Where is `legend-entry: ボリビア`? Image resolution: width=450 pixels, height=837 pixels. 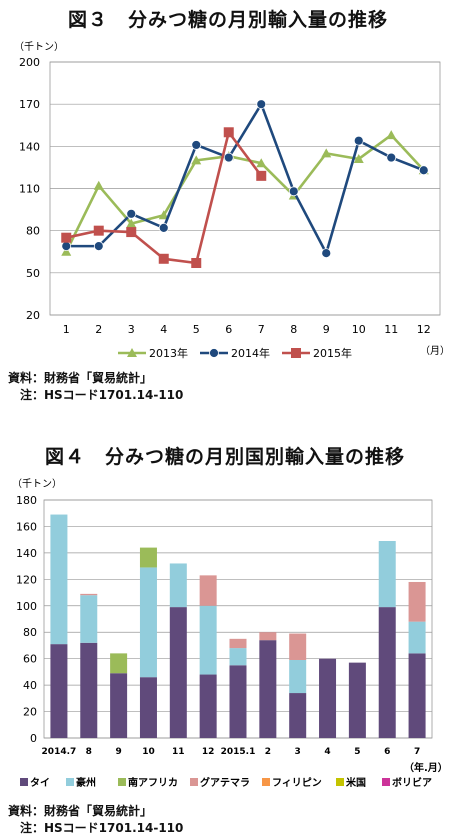 legend-entry: ボリビア is located at coordinates (412, 782).